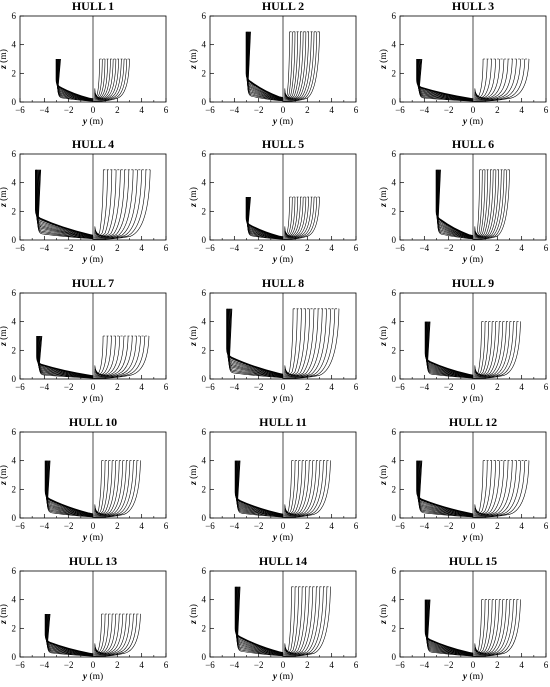 Image resolution: width=550 pixels, height=687 pixels. I want to click on panel-title: HULL 12, so click(473, 422).